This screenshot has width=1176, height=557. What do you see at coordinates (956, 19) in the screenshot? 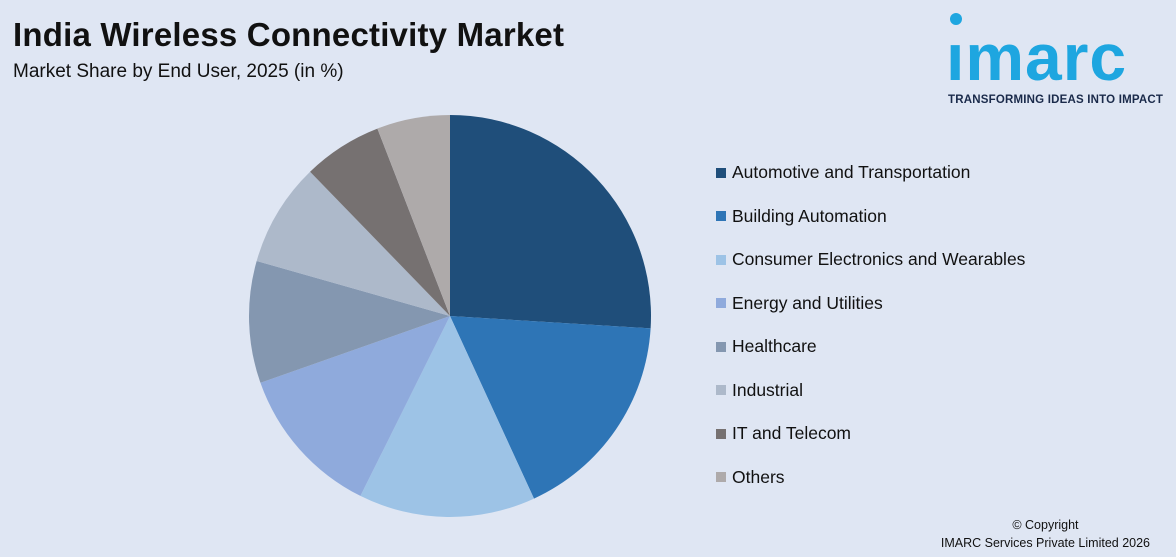
I see `logo-dot-icon` at bounding box center [956, 19].